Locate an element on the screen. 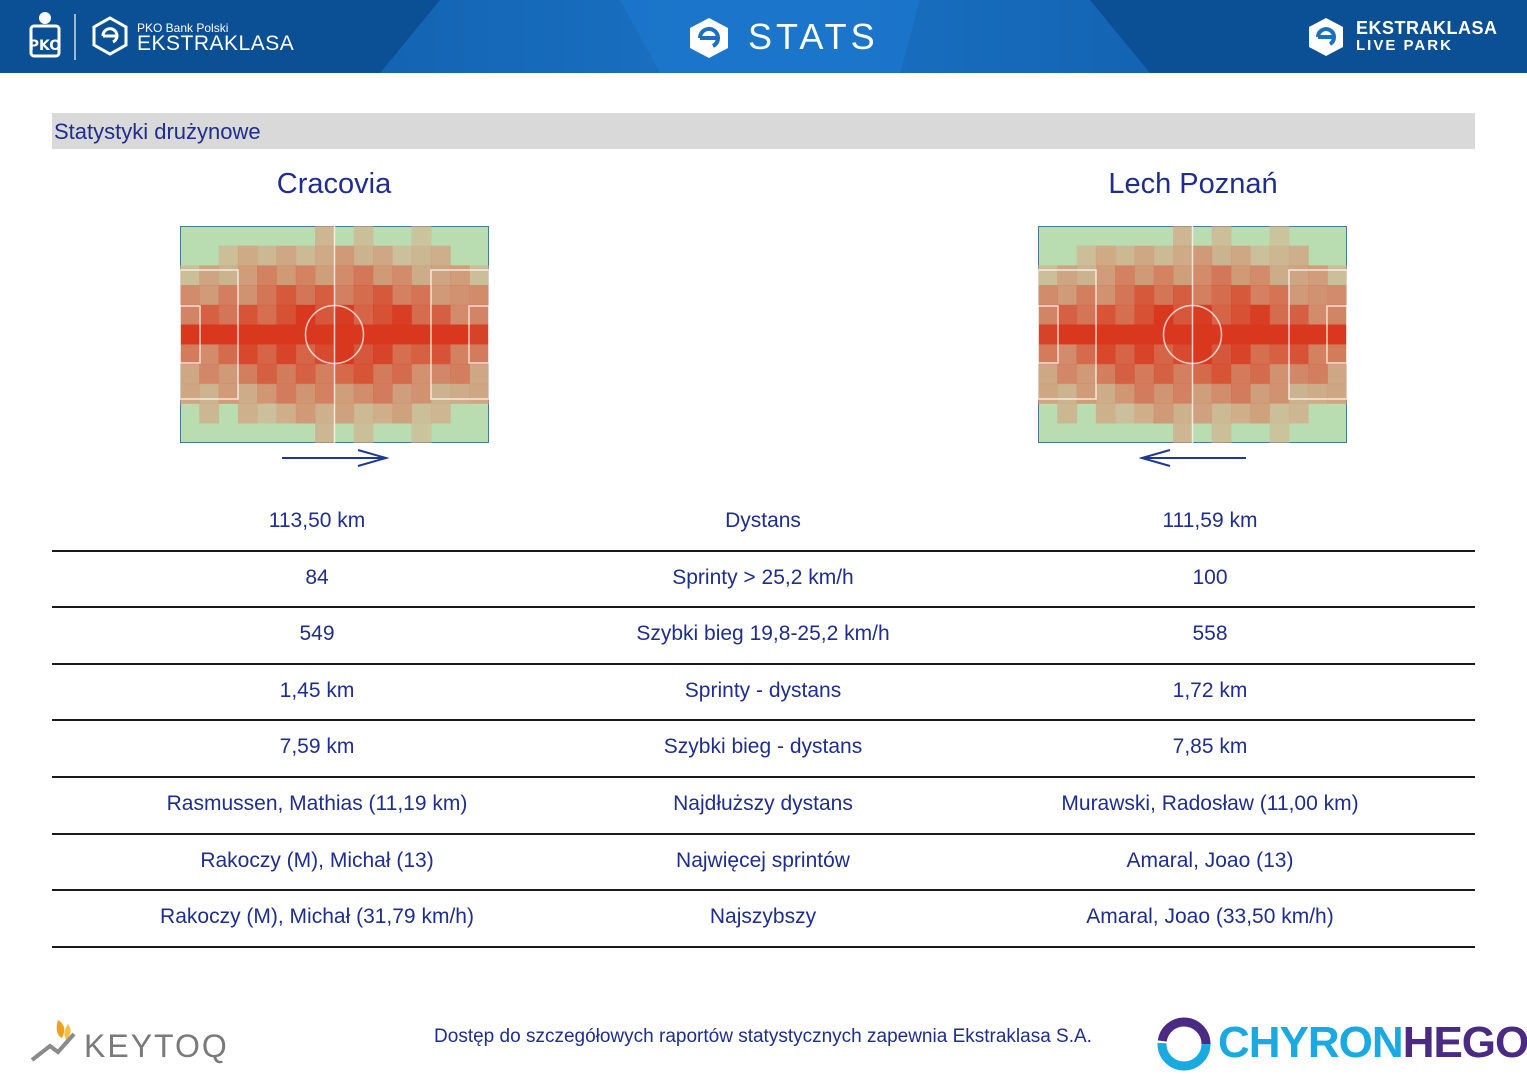  stat-label: Najwięcej sprintów is located at coordinates (763, 860).